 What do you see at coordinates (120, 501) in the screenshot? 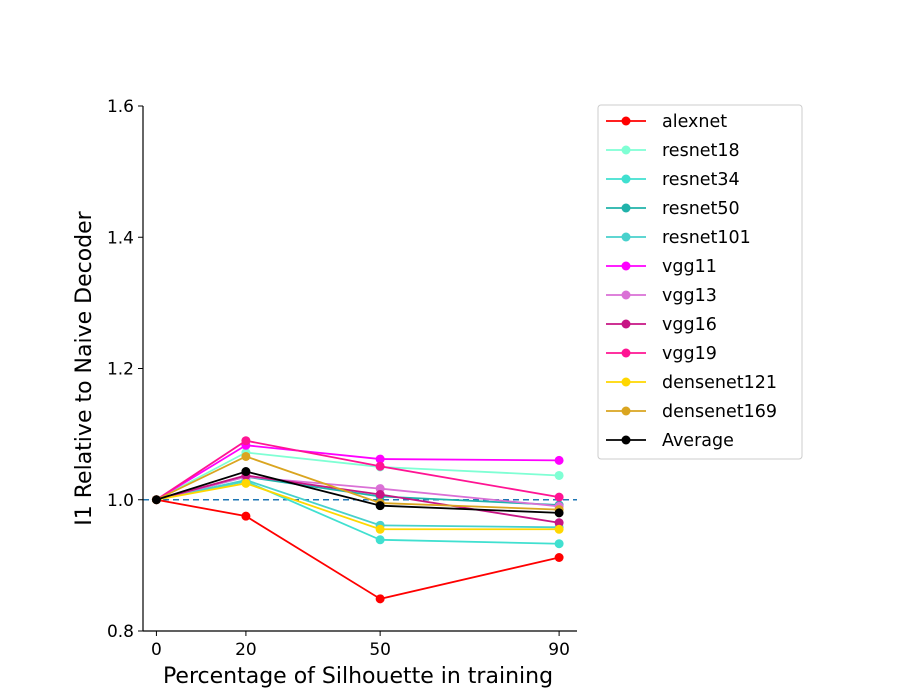
I see `y-tick-label: 1.0` at bounding box center [120, 501].